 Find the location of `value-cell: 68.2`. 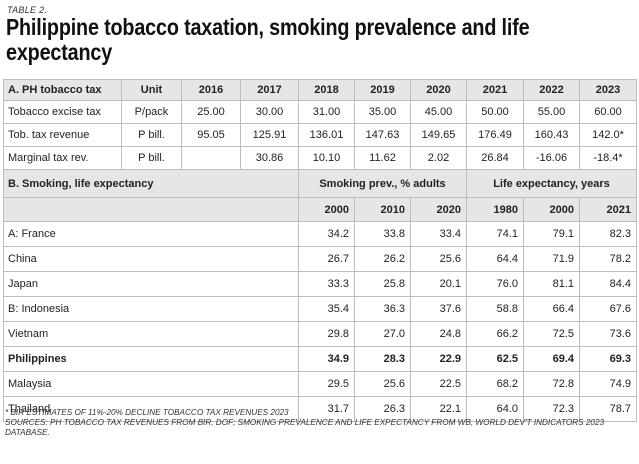

value-cell: 68.2 is located at coordinates (495, 384).